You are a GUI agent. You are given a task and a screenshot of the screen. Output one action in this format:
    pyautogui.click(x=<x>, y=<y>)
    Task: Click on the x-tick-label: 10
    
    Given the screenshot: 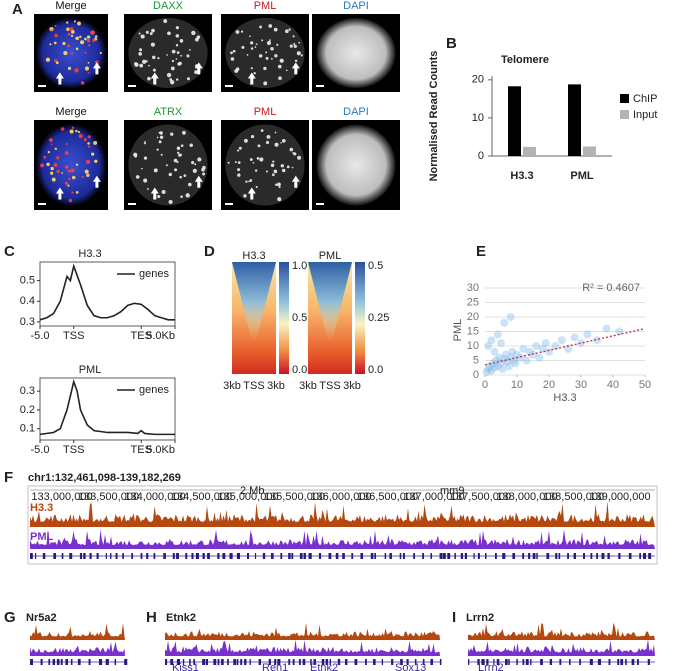 What is the action you would take?
    pyautogui.click(x=517, y=385)
    